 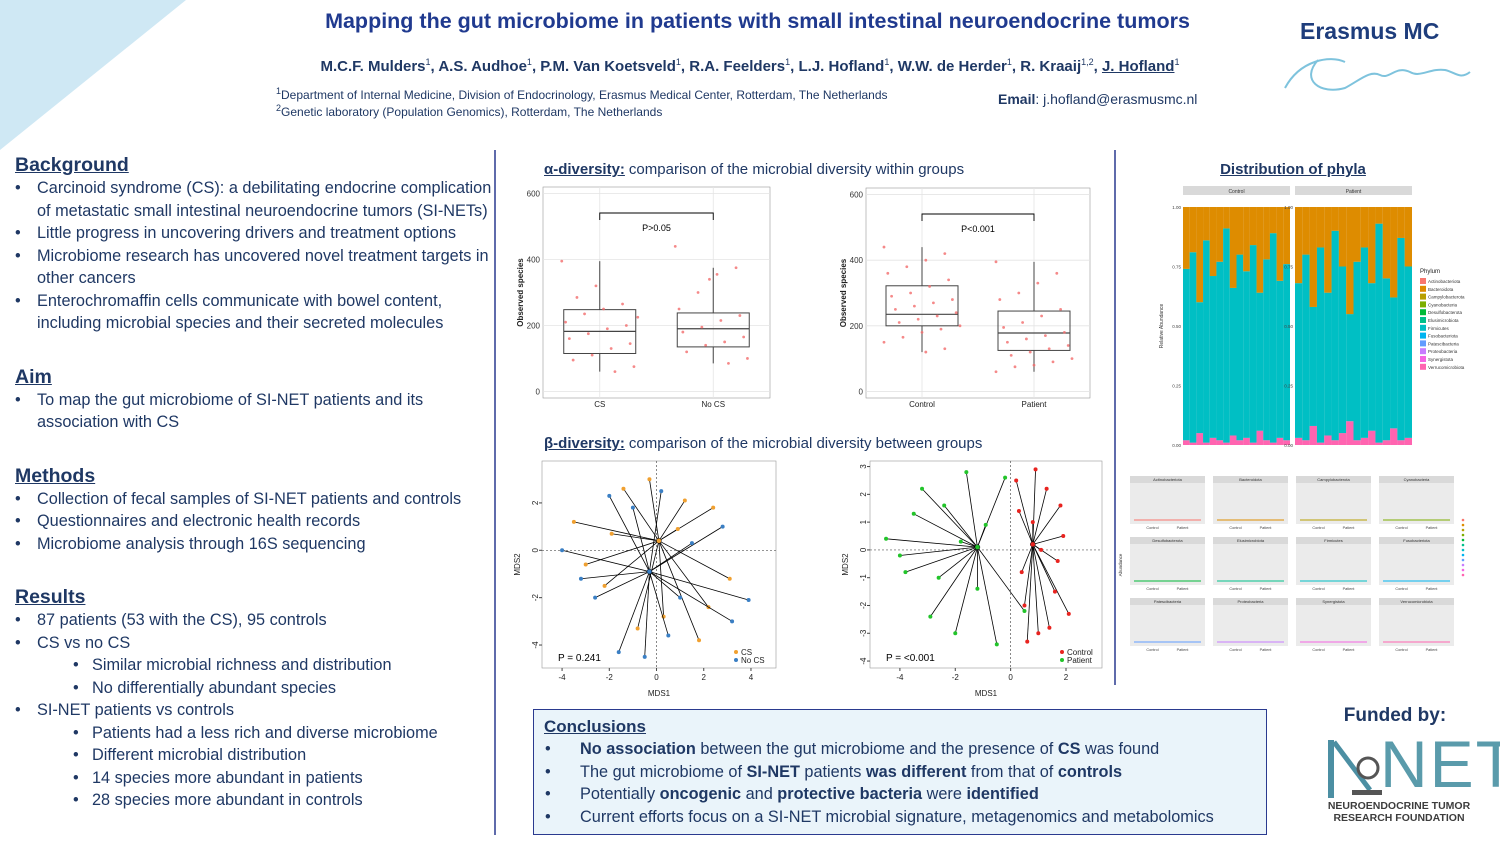 I want to click on net-logo-icon, so click(x=1355, y=769).